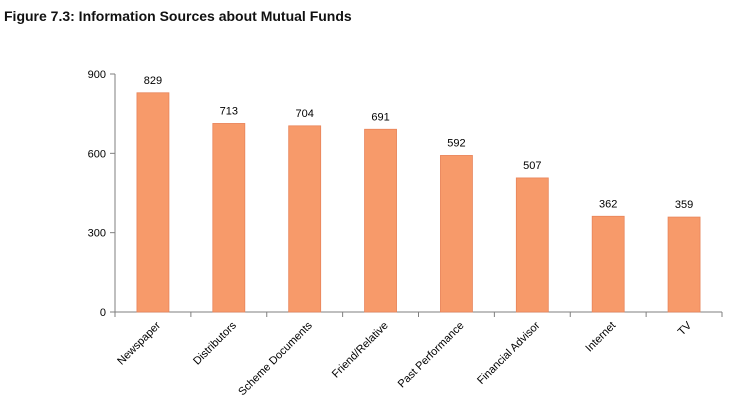  What do you see at coordinates (305, 114) in the screenshot?
I see `data-label: 704` at bounding box center [305, 114].